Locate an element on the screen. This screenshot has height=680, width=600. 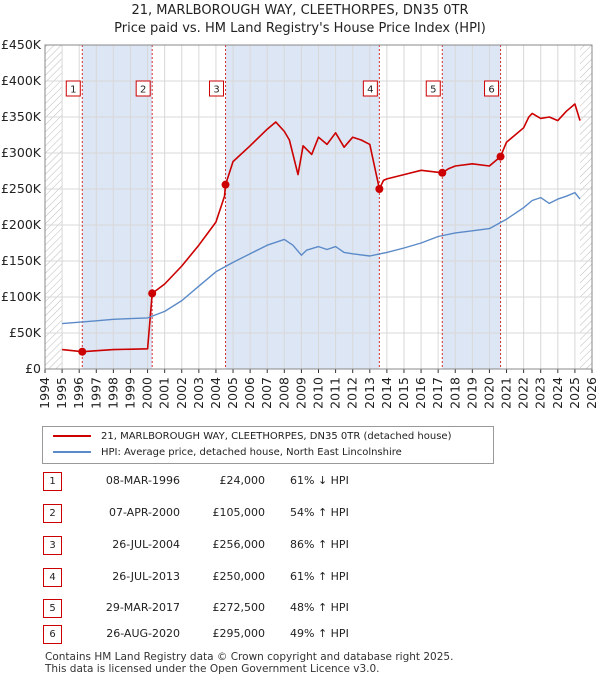
table-row: 5 29-MAR-2017 £272,500 48% ↑ HPI is located at coordinates (240, 608).